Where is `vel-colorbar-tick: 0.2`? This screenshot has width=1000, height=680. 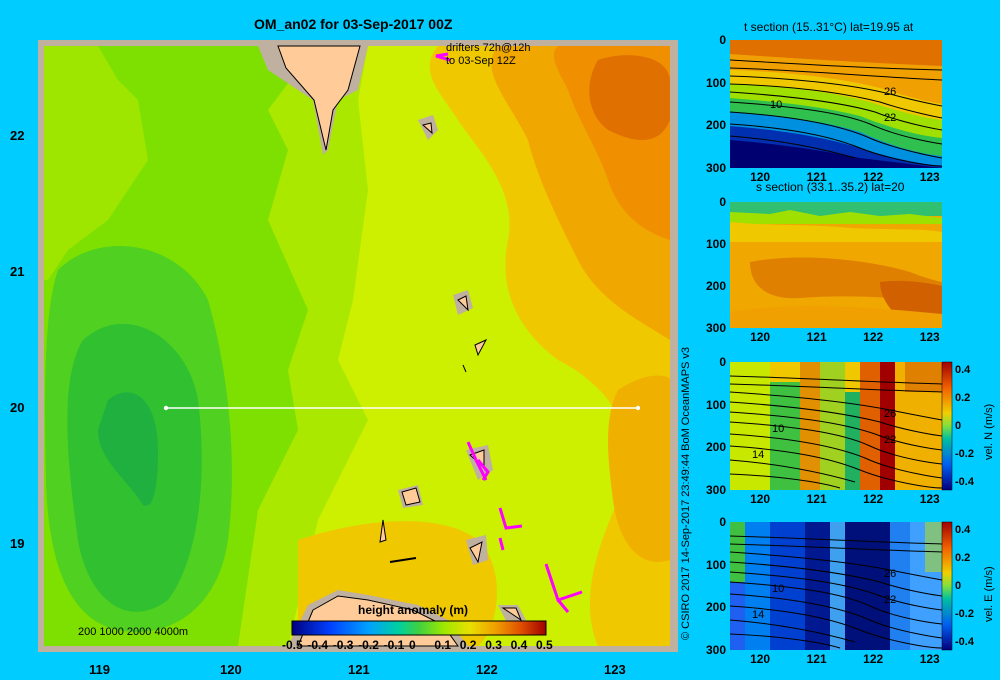
vel-colorbar-tick: 0.2 is located at coordinates (963, 398).